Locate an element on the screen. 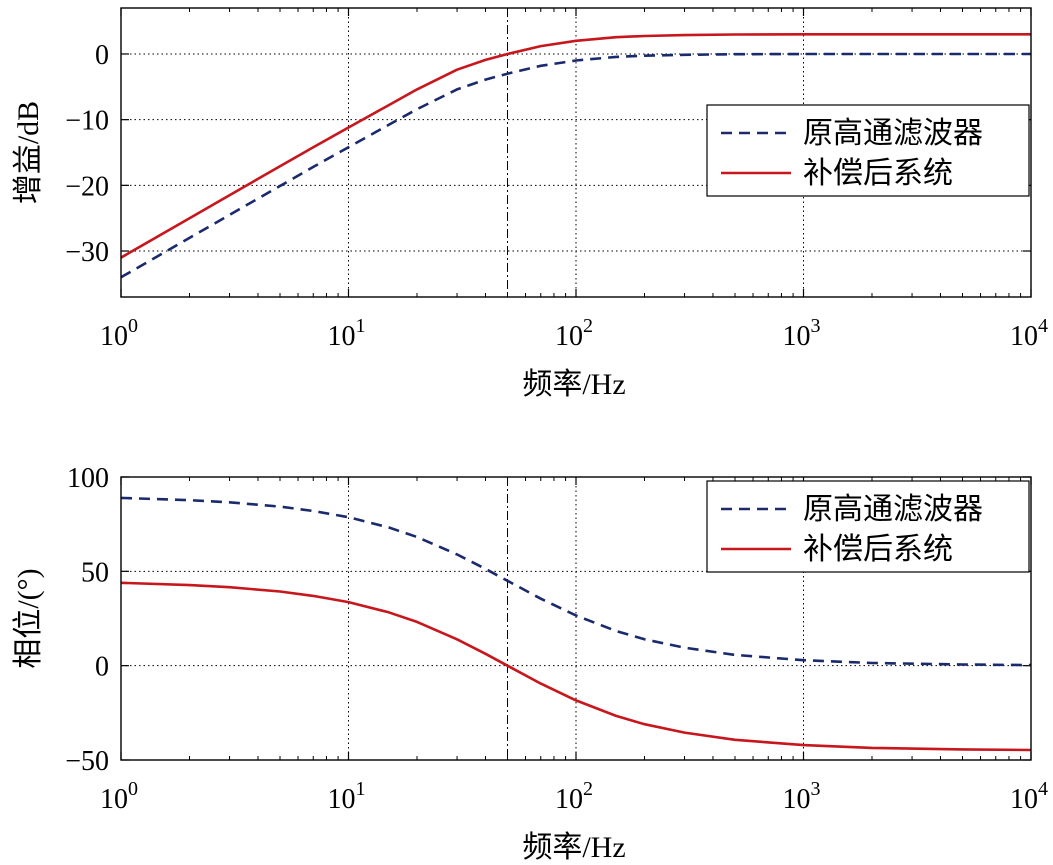  y-axis-label: 增益/dB is located at coordinates (28, 152).